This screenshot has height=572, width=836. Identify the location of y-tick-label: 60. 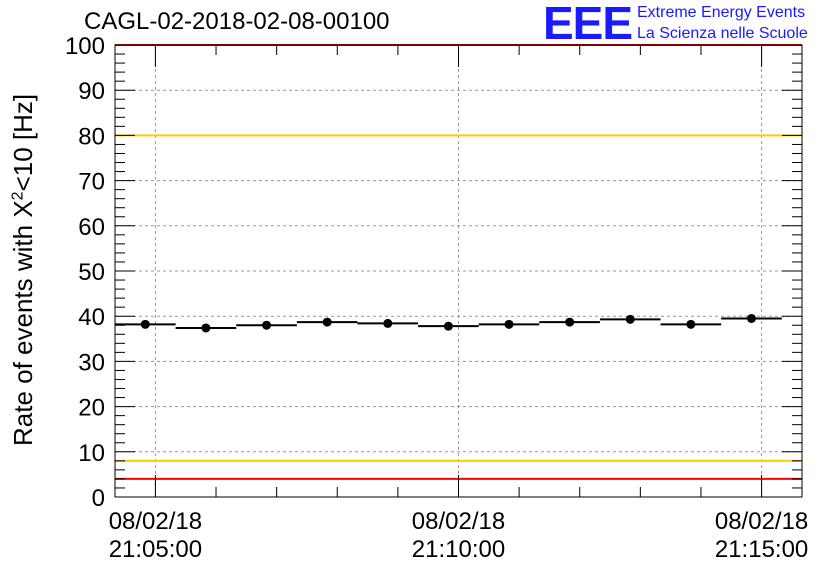
(91, 227).